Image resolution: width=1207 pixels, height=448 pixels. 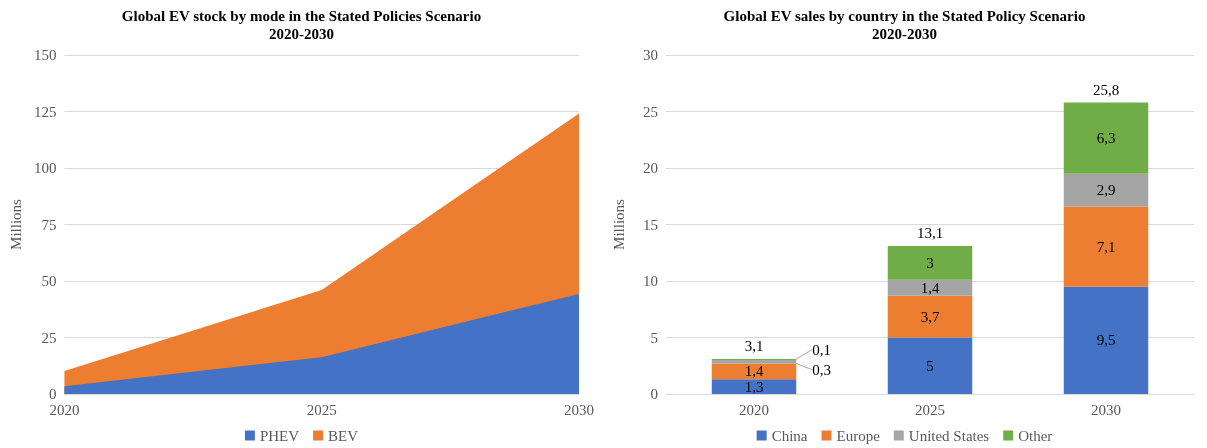 What do you see at coordinates (650, 224) in the screenshot?
I see `y-tick-label: 15` at bounding box center [650, 224].